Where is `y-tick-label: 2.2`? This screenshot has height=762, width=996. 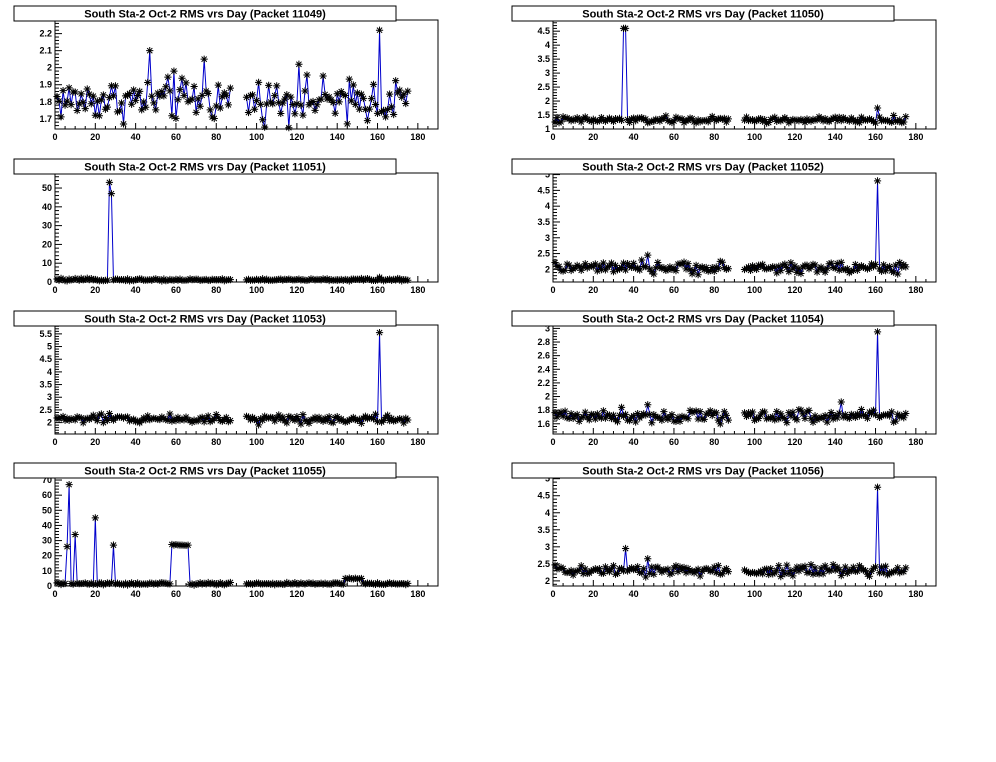
y-tick-label: 2.2 is located at coordinates (45, 34).